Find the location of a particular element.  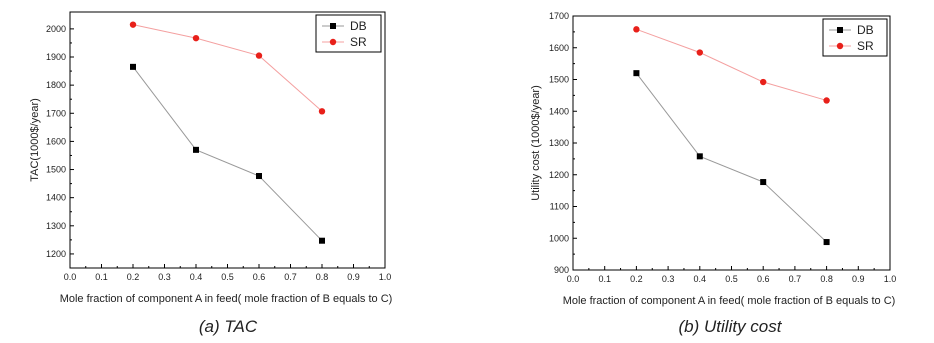

y-tick-label: 1100 is located at coordinates (559, 207).